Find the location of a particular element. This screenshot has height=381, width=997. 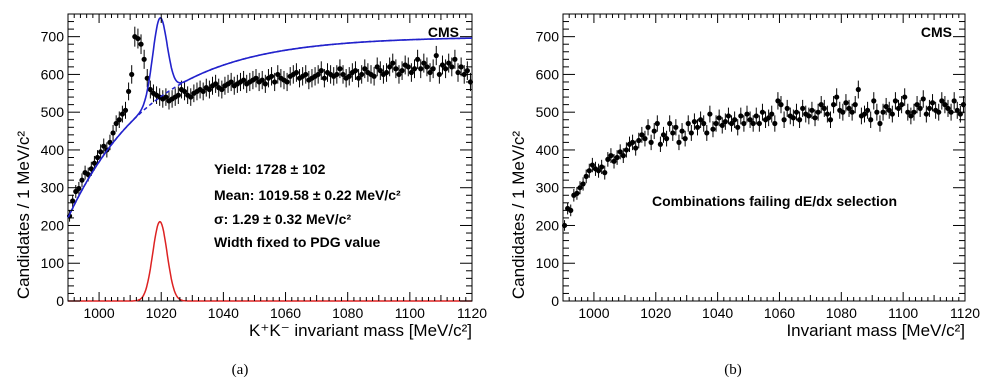

mean-annotation: Mean: 1019.58 ± 0.22 MeV/c² is located at coordinates (307, 195).